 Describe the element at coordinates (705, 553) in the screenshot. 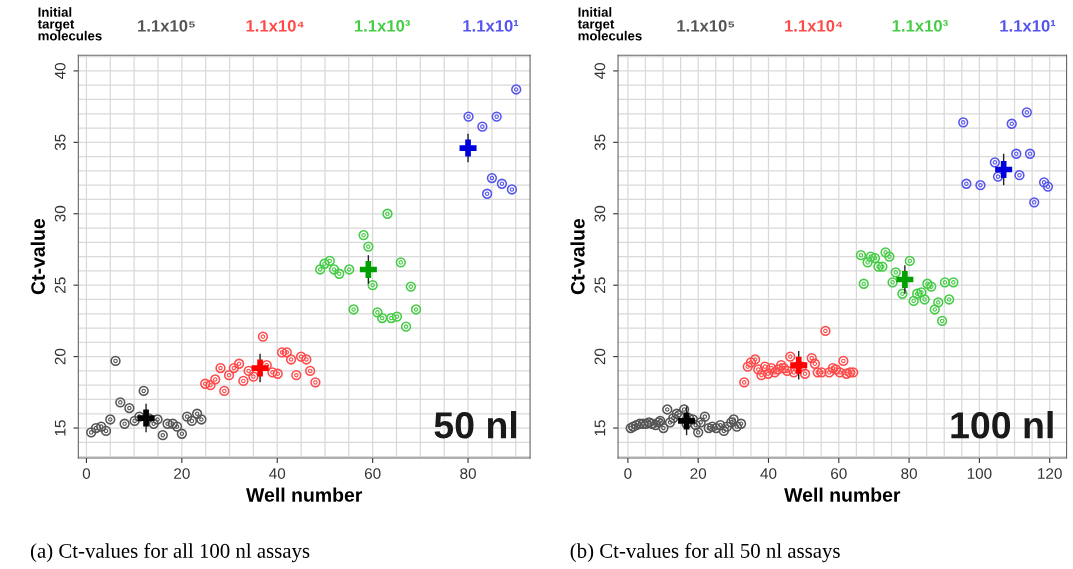

I see `text: (b) Ct-values for all 50 nl assays` at that location.